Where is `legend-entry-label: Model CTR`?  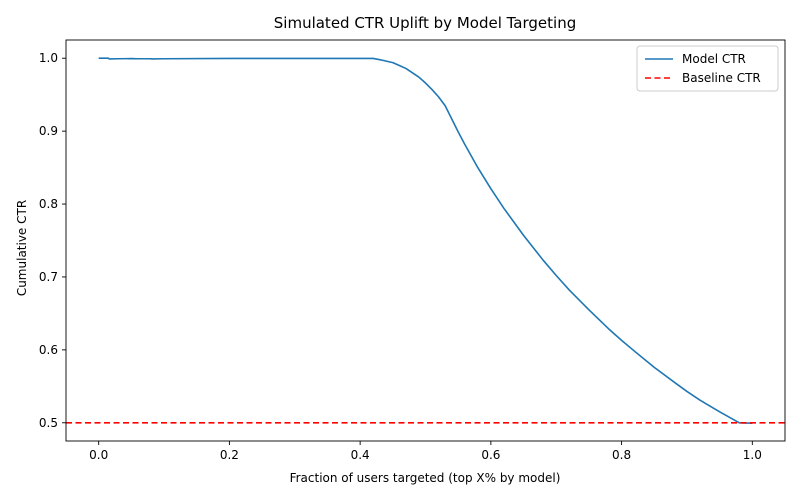
legend-entry-label: Model CTR is located at coordinates (714, 59).